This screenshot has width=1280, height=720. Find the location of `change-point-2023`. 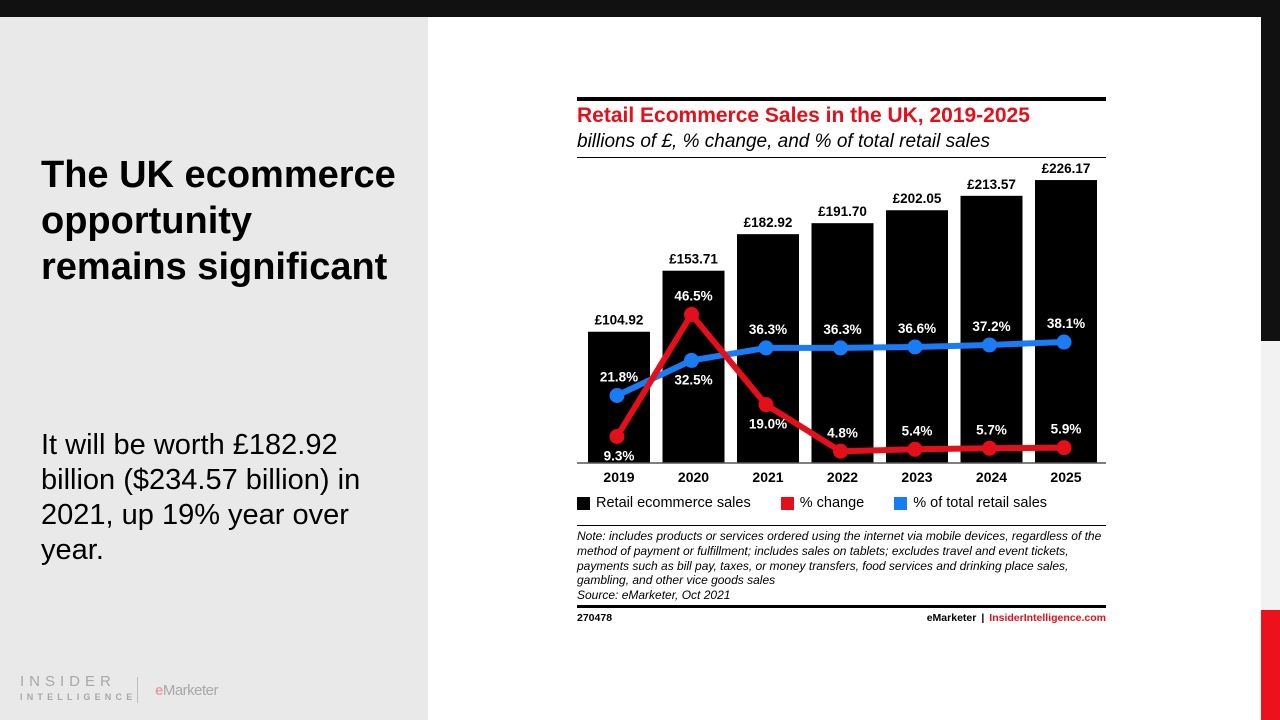

change-point-2023 is located at coordinates (915, 449).